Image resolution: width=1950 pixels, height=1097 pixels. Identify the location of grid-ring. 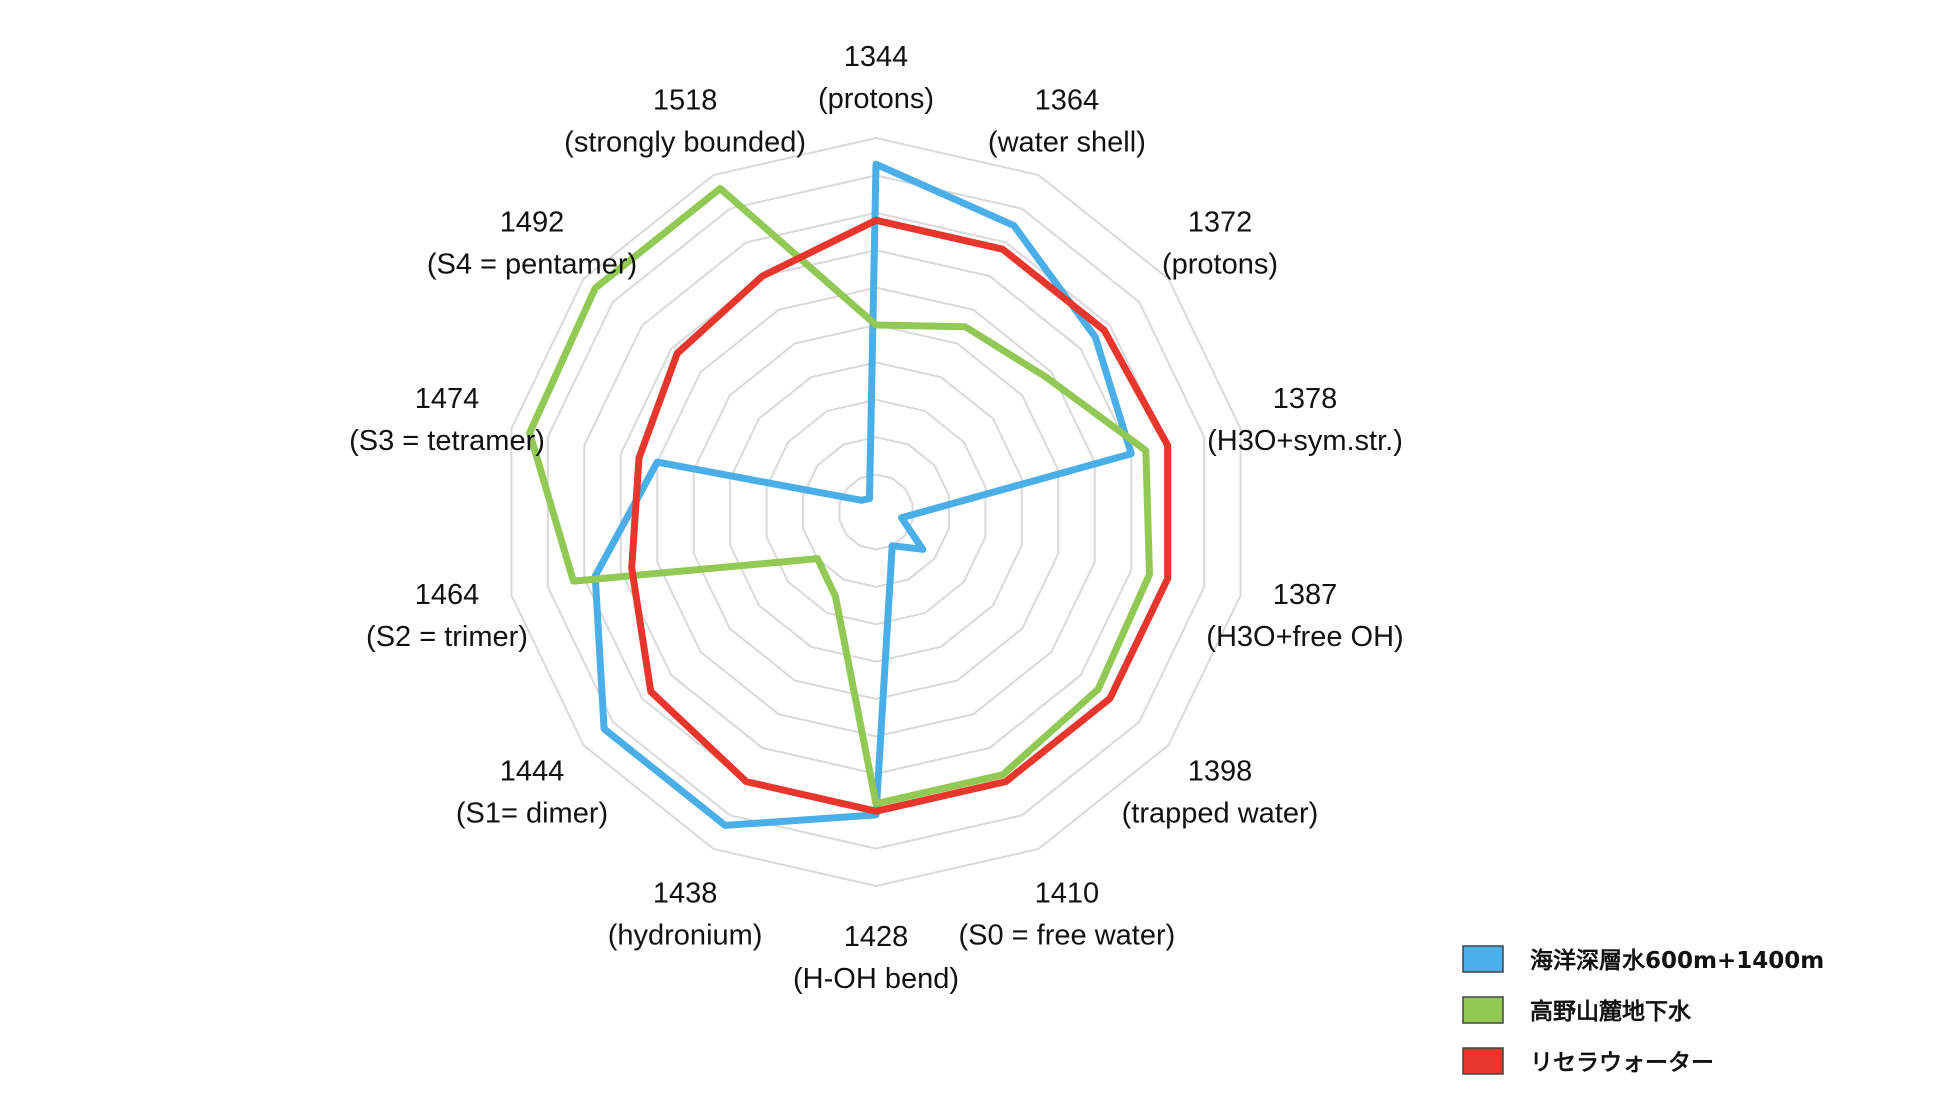
(876, 512).